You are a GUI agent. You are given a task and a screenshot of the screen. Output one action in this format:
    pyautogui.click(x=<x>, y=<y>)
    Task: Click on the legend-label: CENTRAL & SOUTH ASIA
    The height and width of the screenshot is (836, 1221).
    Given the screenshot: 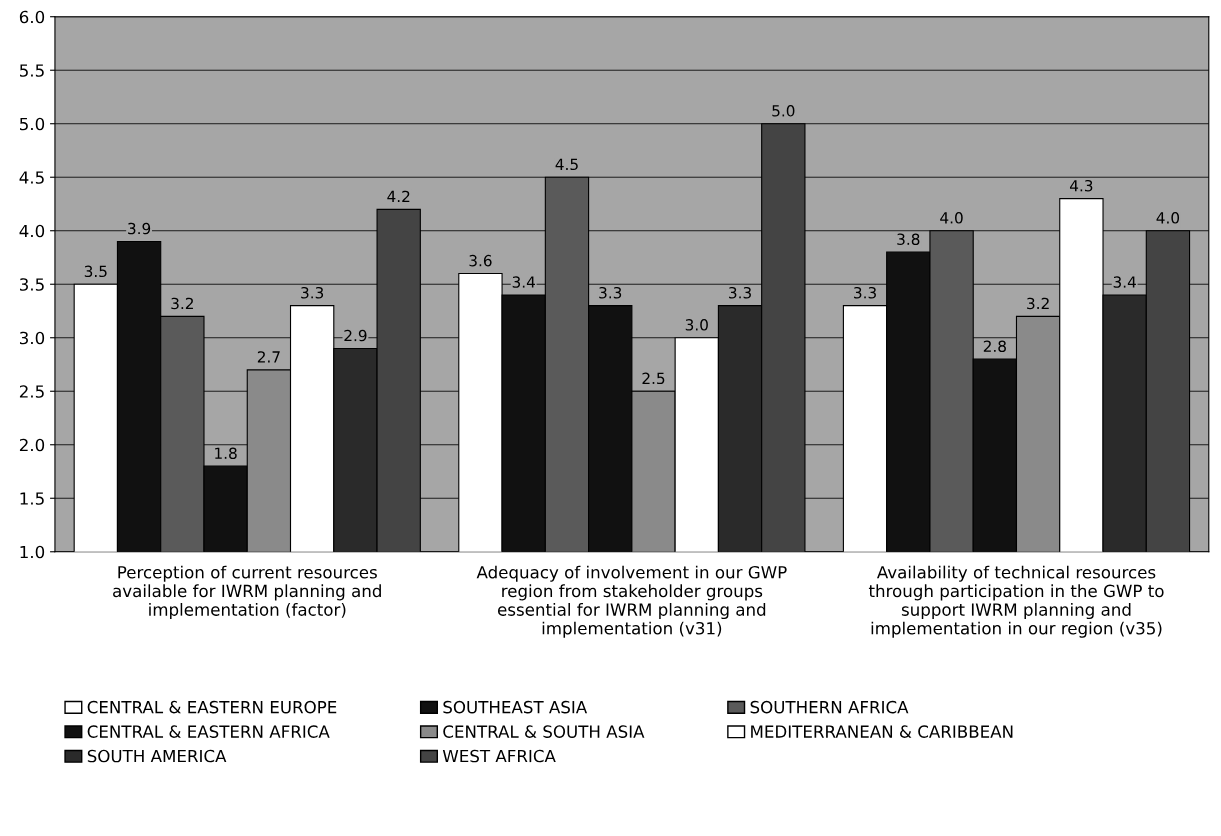 What is the action you would take?
    pyautogui.click(x=544, y=731)
    